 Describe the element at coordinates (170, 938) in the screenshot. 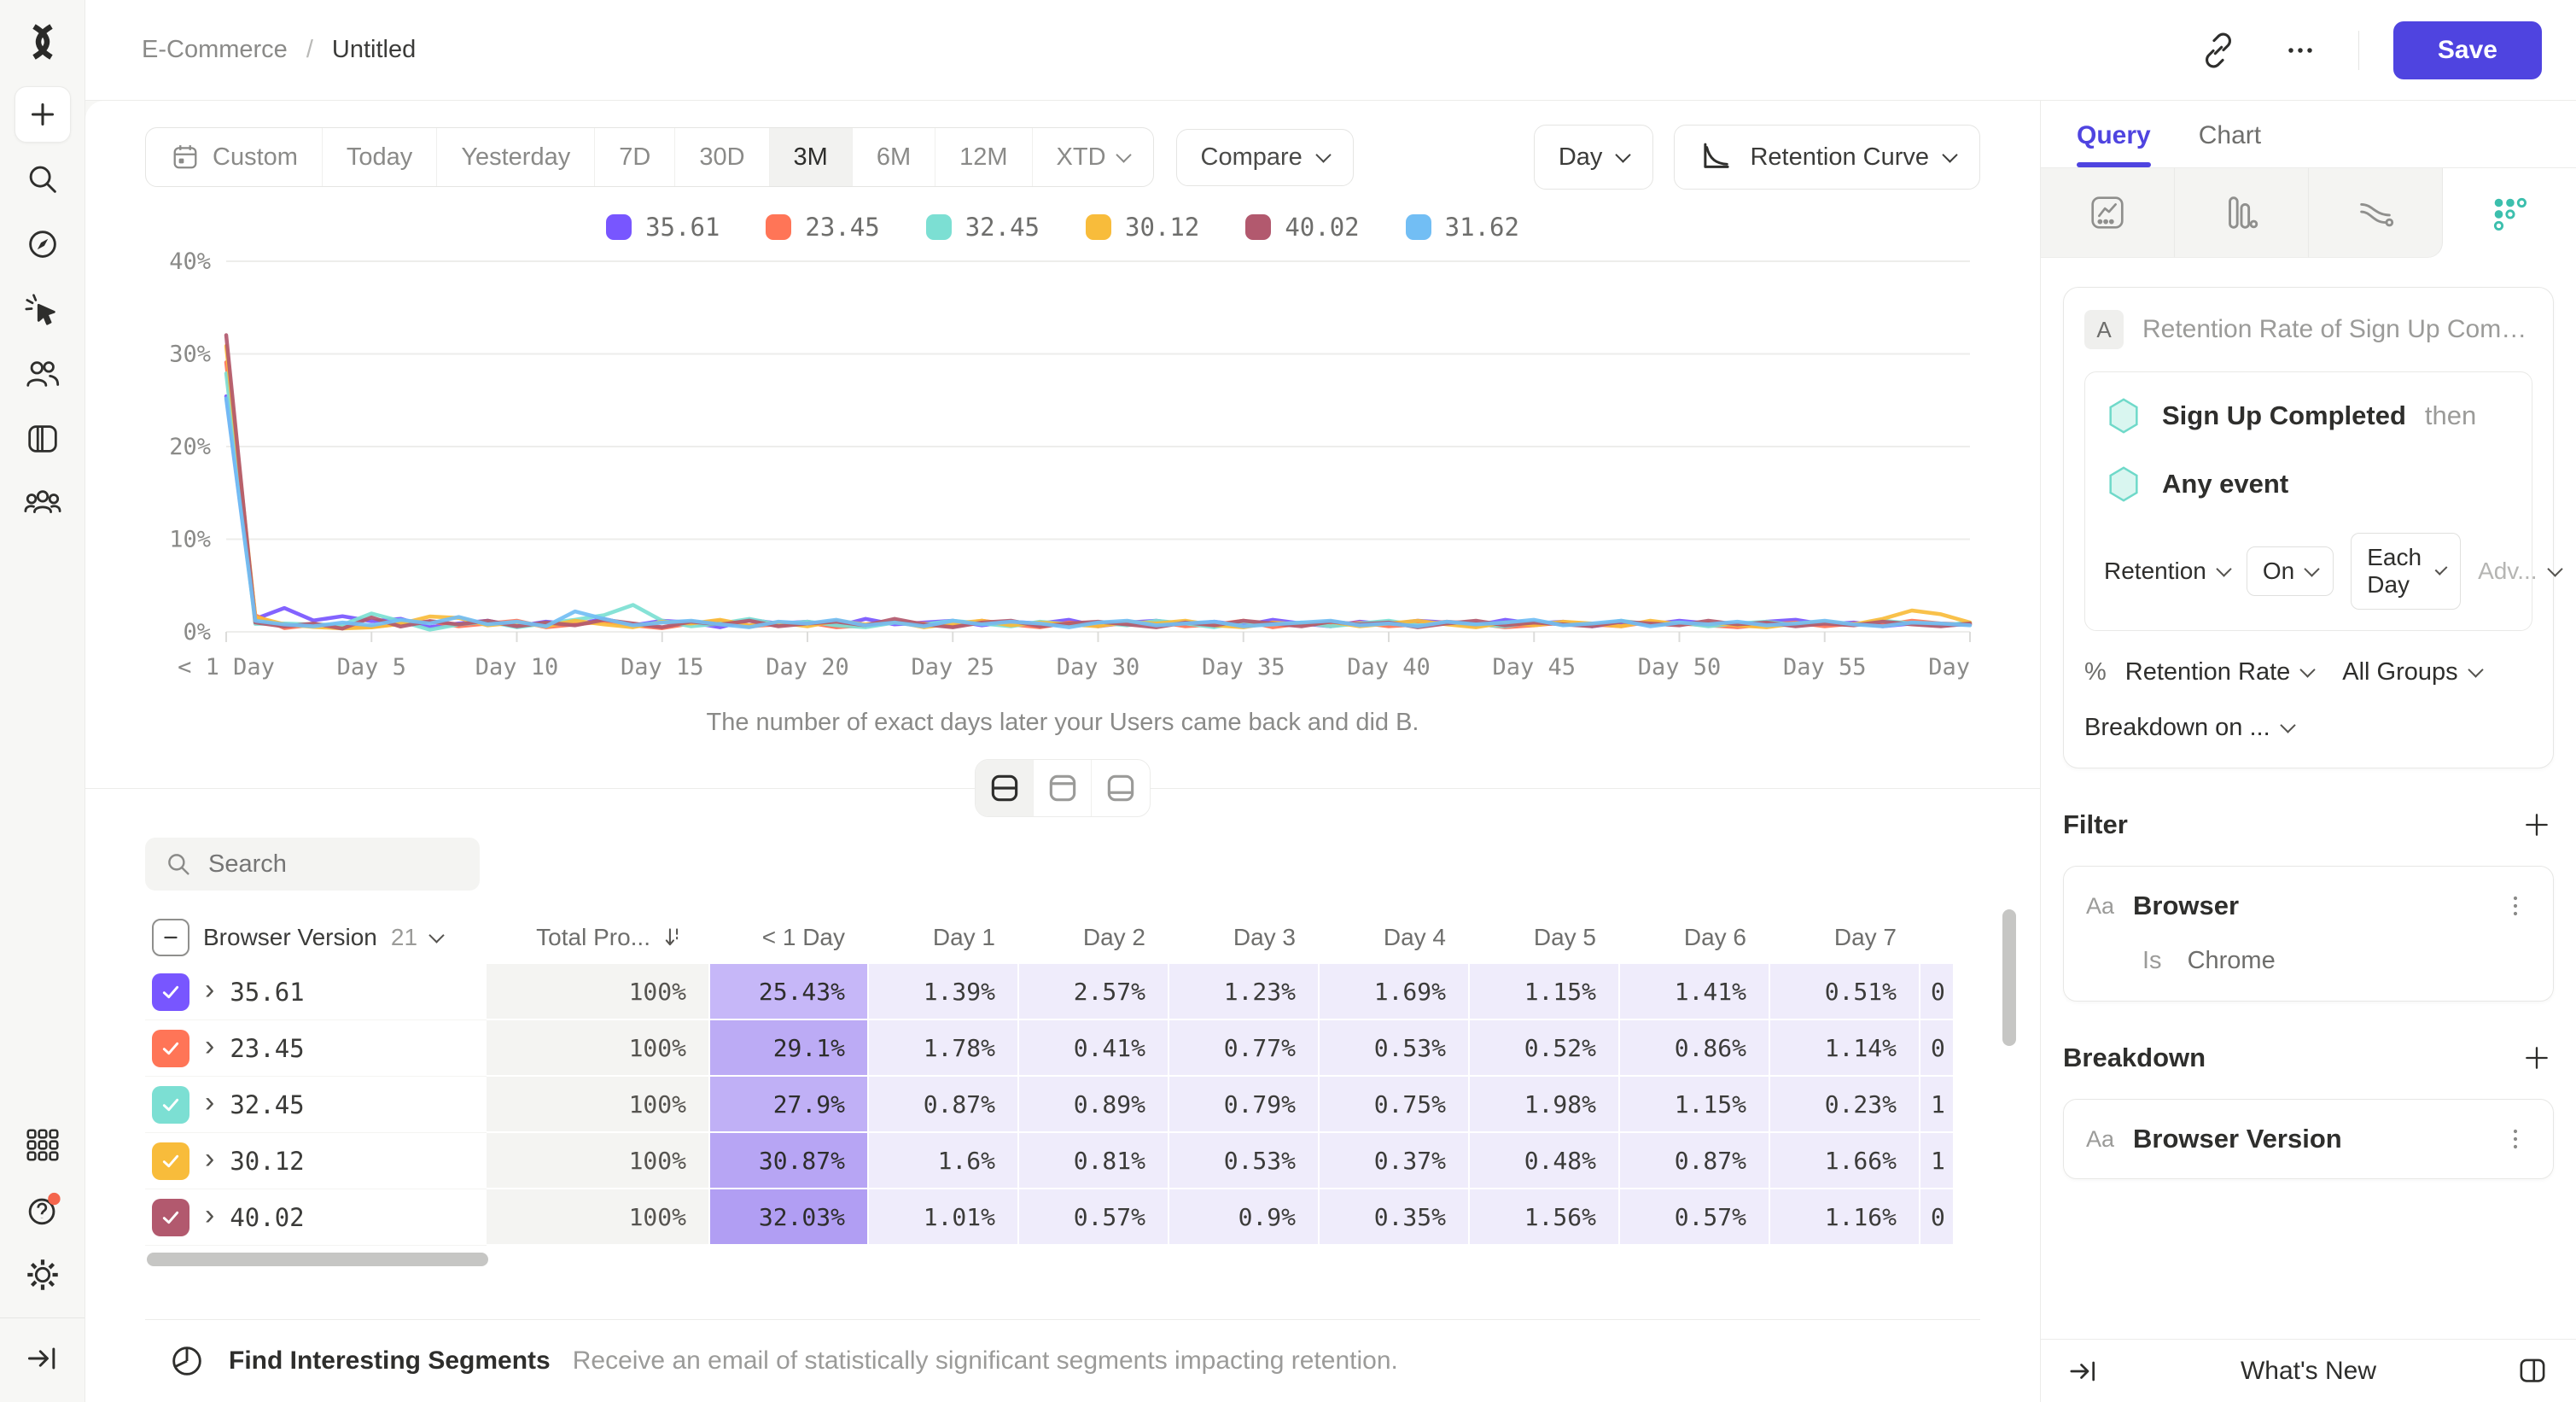

I see `select-all-checkbox` at that location.